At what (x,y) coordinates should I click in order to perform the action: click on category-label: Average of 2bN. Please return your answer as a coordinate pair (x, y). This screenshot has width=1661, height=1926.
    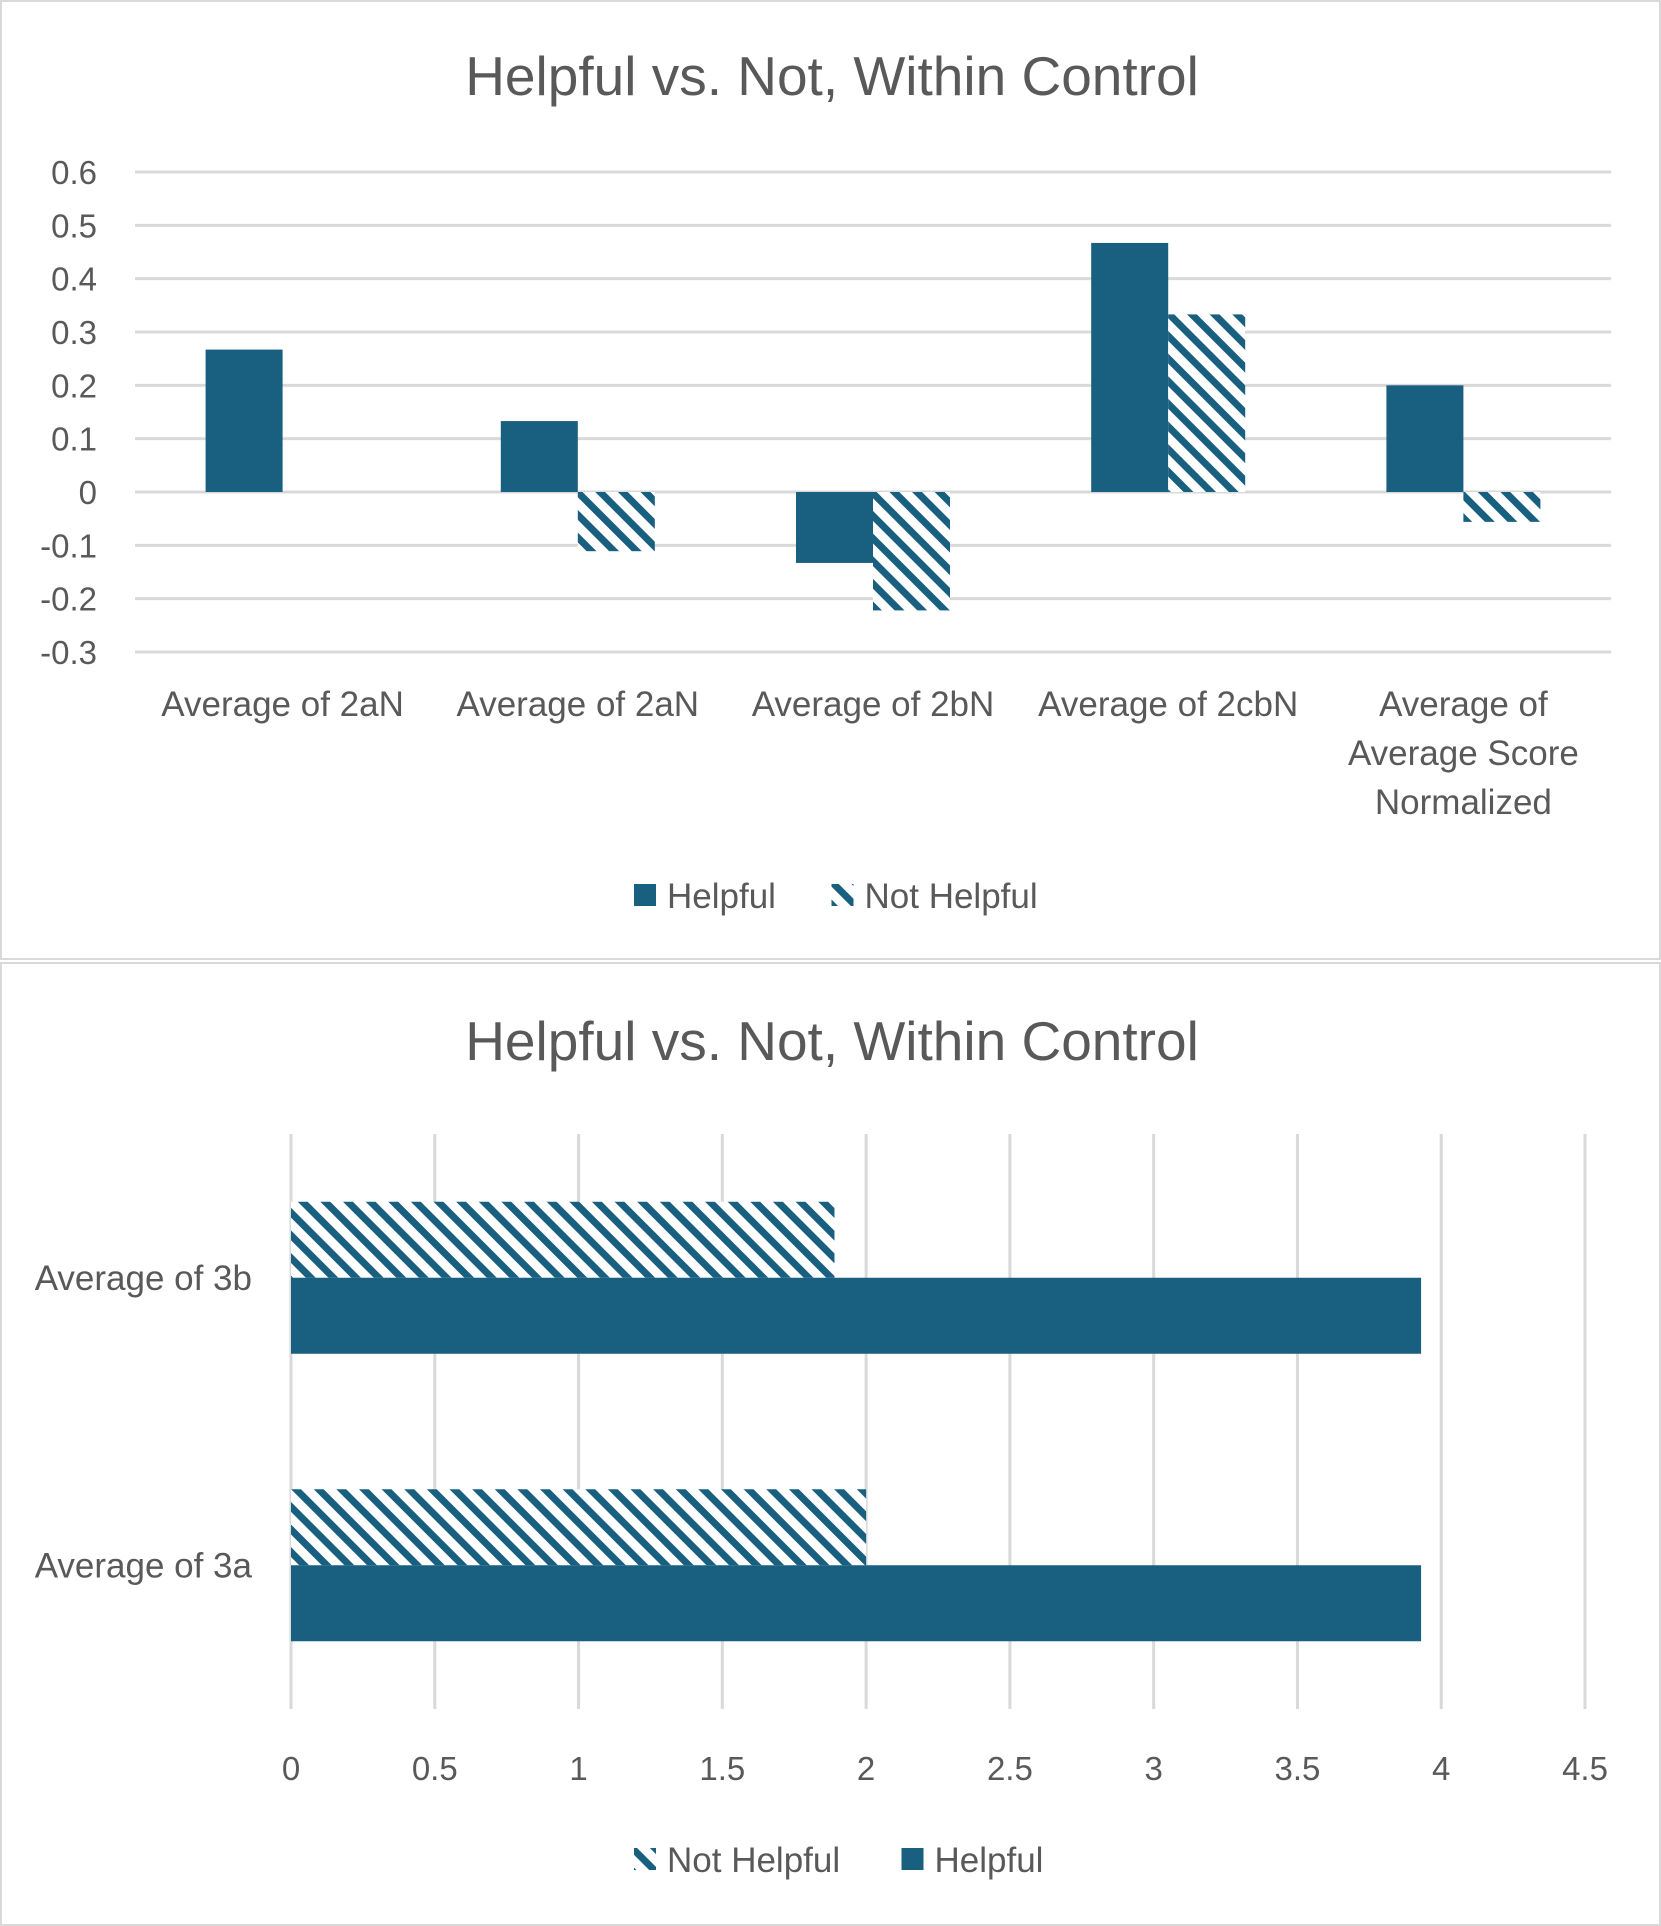
    Looking at the image, I should click on (873, 704).